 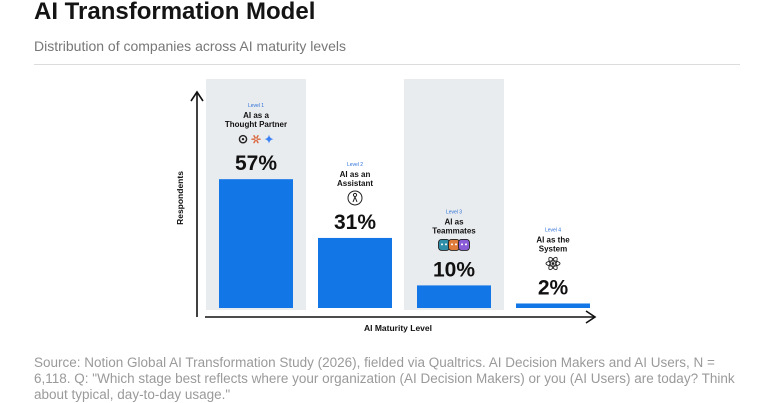 I want to click on level-name-line-1: AI as the, so click(x=553, y=239).